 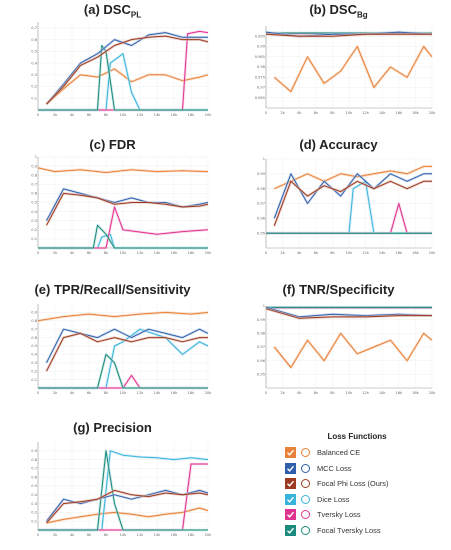 What do you see at coordinates (34, 194) in the screenshot?
I see `y-tick-label: 0.6` at bounding box center [34, 194].